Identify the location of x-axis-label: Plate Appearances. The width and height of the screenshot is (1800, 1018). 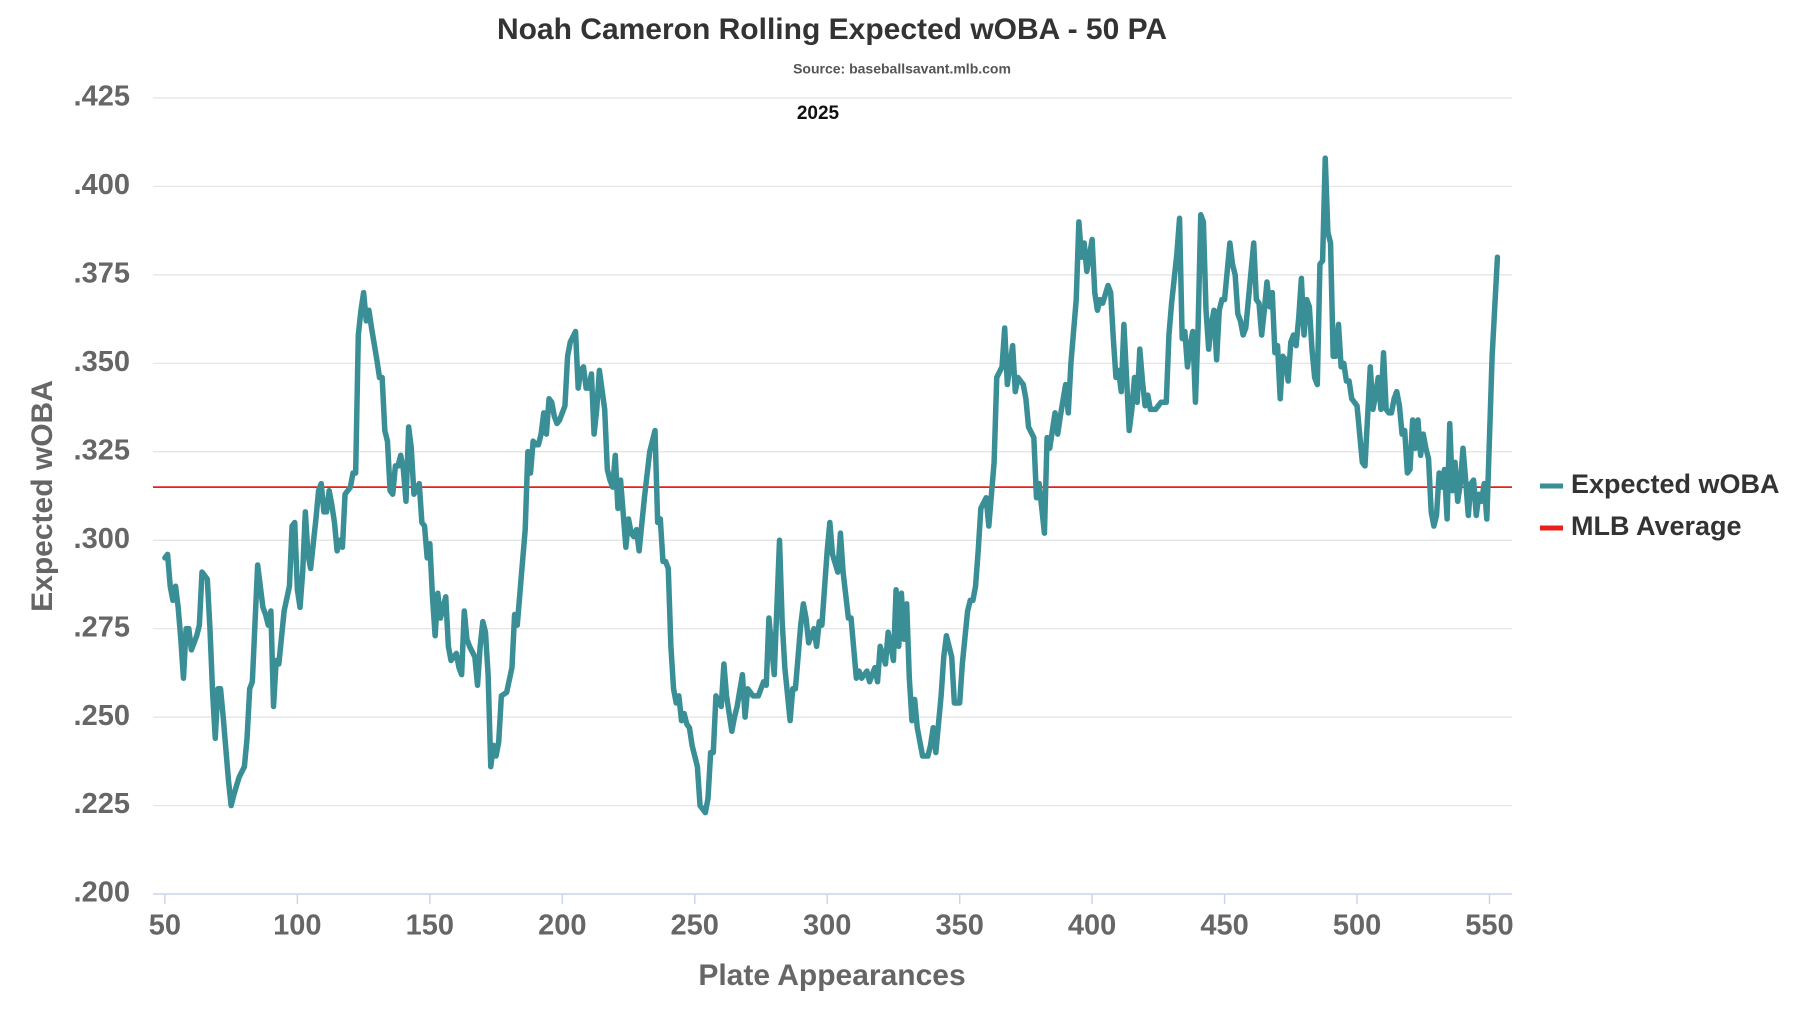
(831, 975).